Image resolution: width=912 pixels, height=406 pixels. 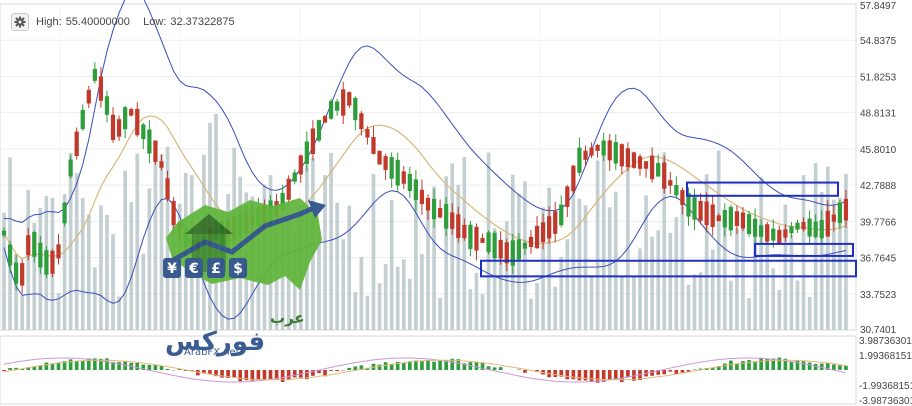 What do you see at coordinates (244, 234) in the screenshot?
I see `trend-arrow` at bounding box center [244, 234].